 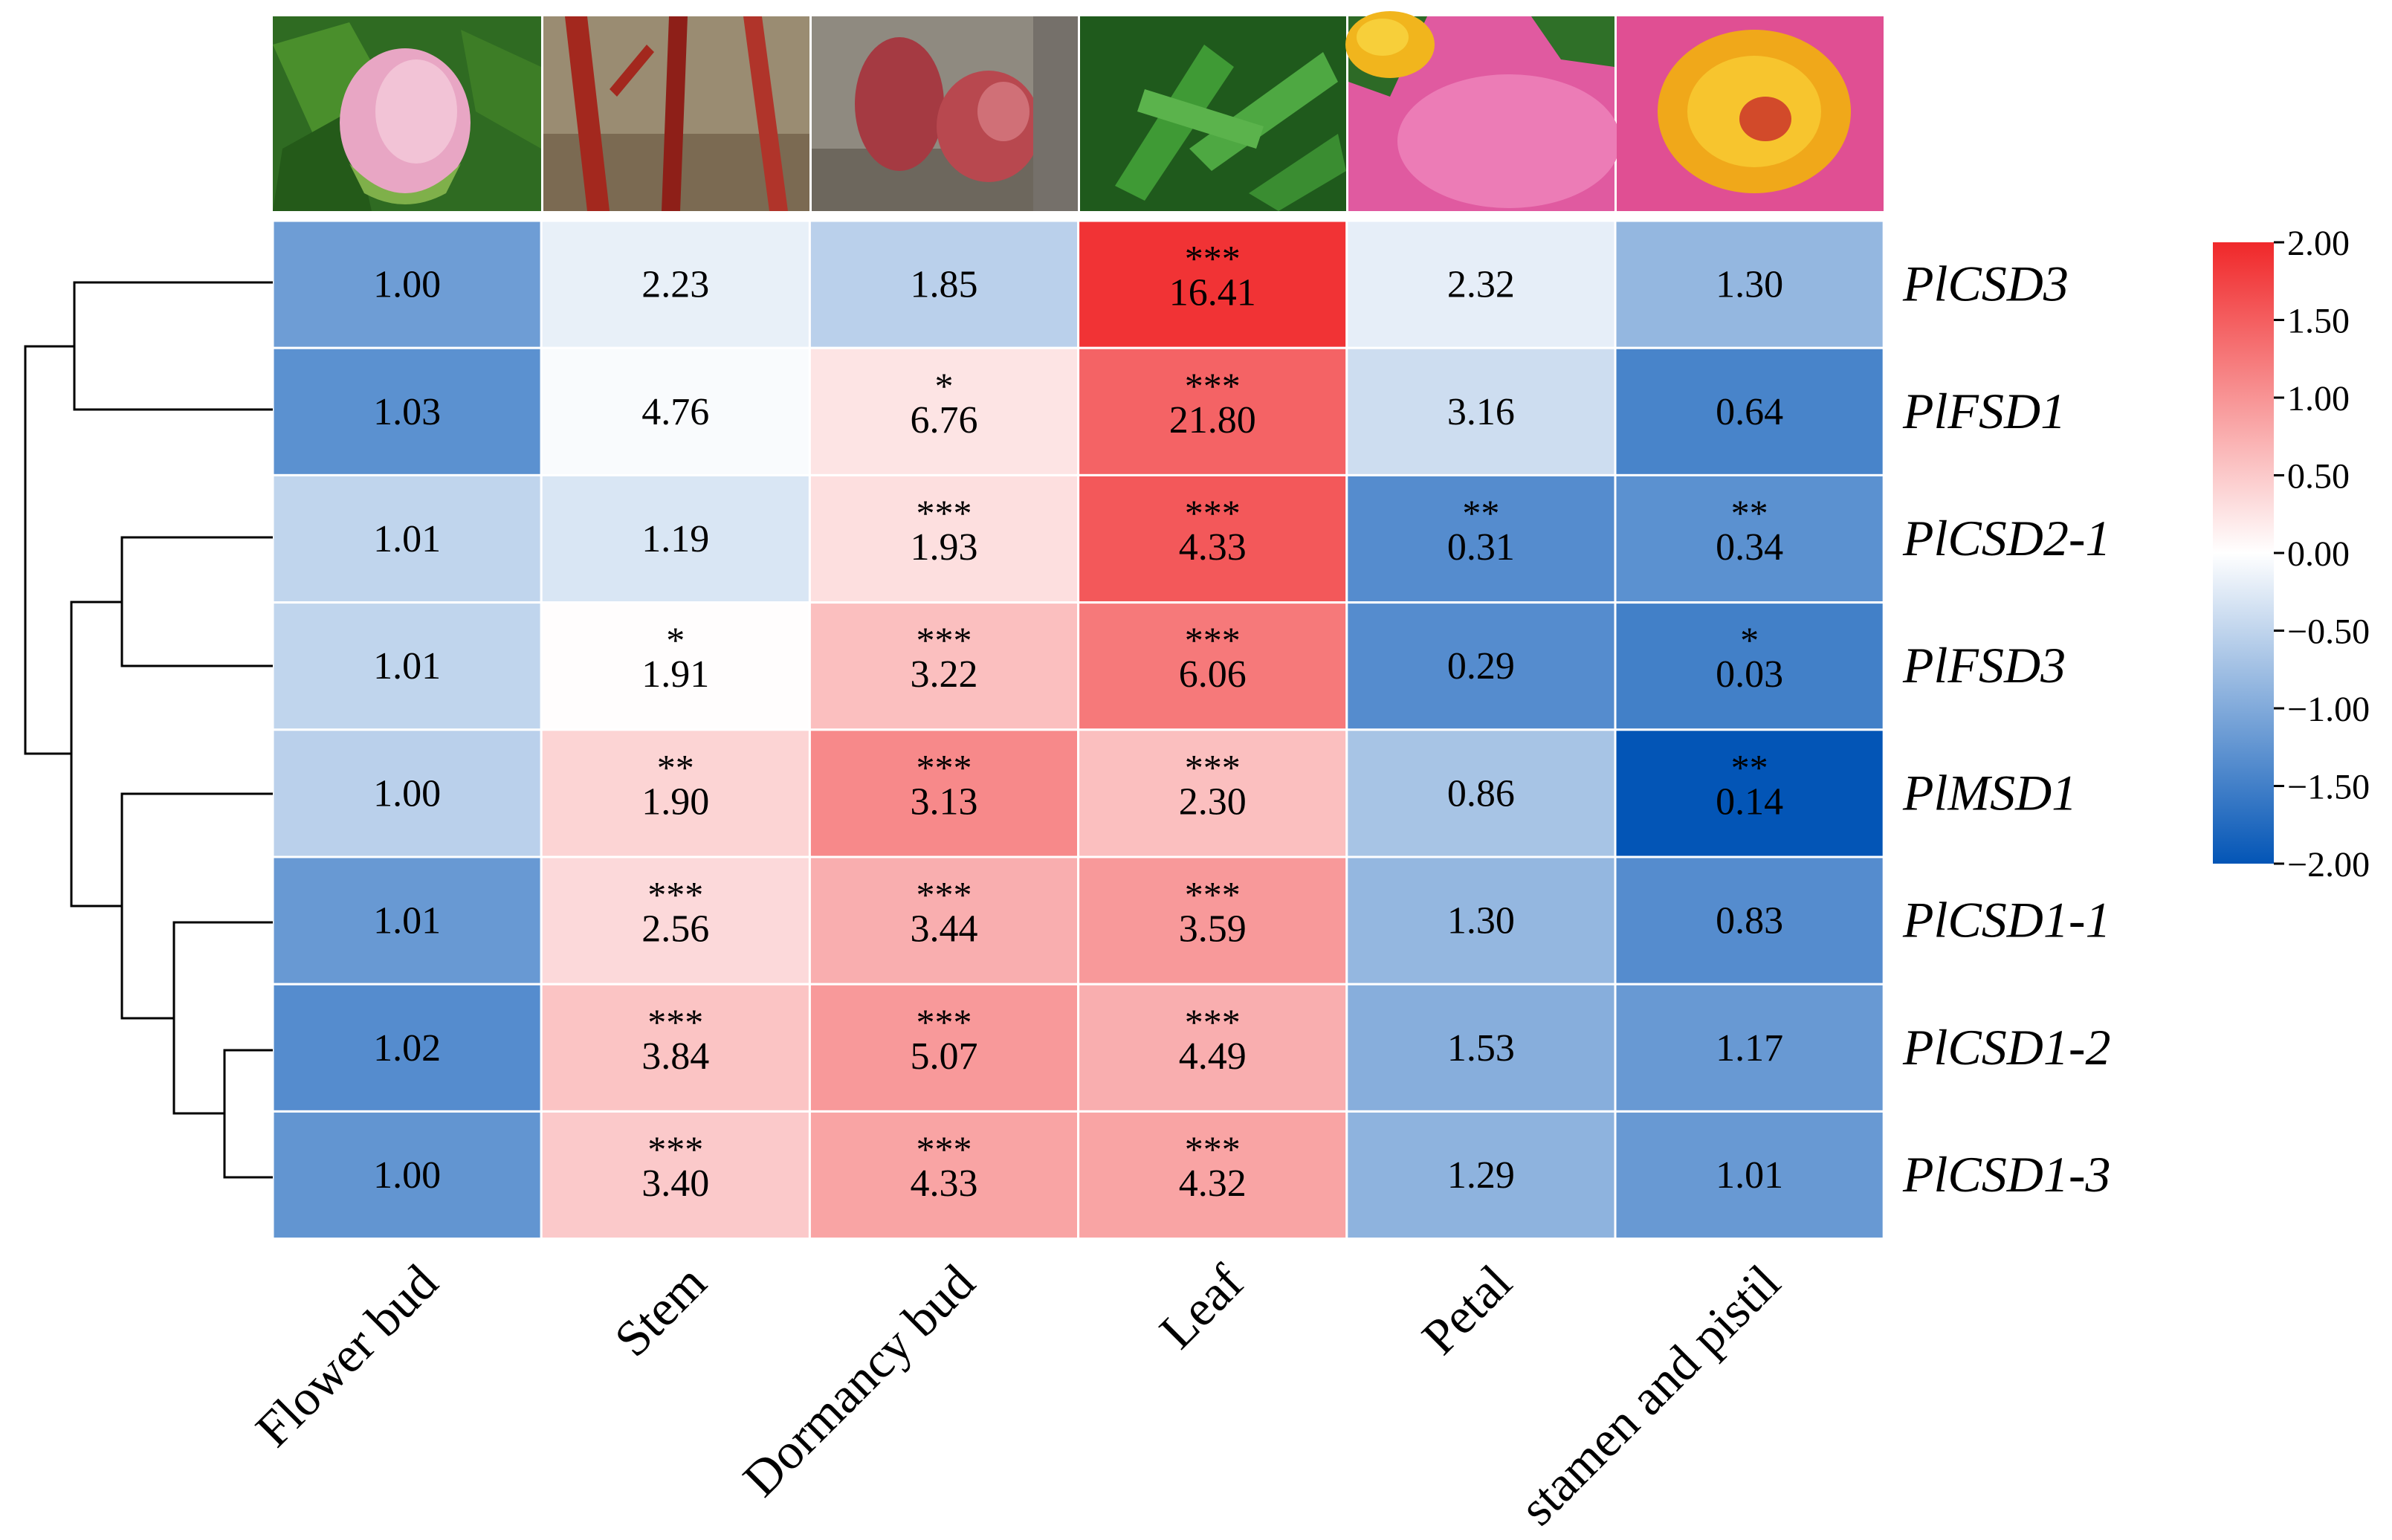 I want to click on tissue-photos, so click(x=1078, y=111).